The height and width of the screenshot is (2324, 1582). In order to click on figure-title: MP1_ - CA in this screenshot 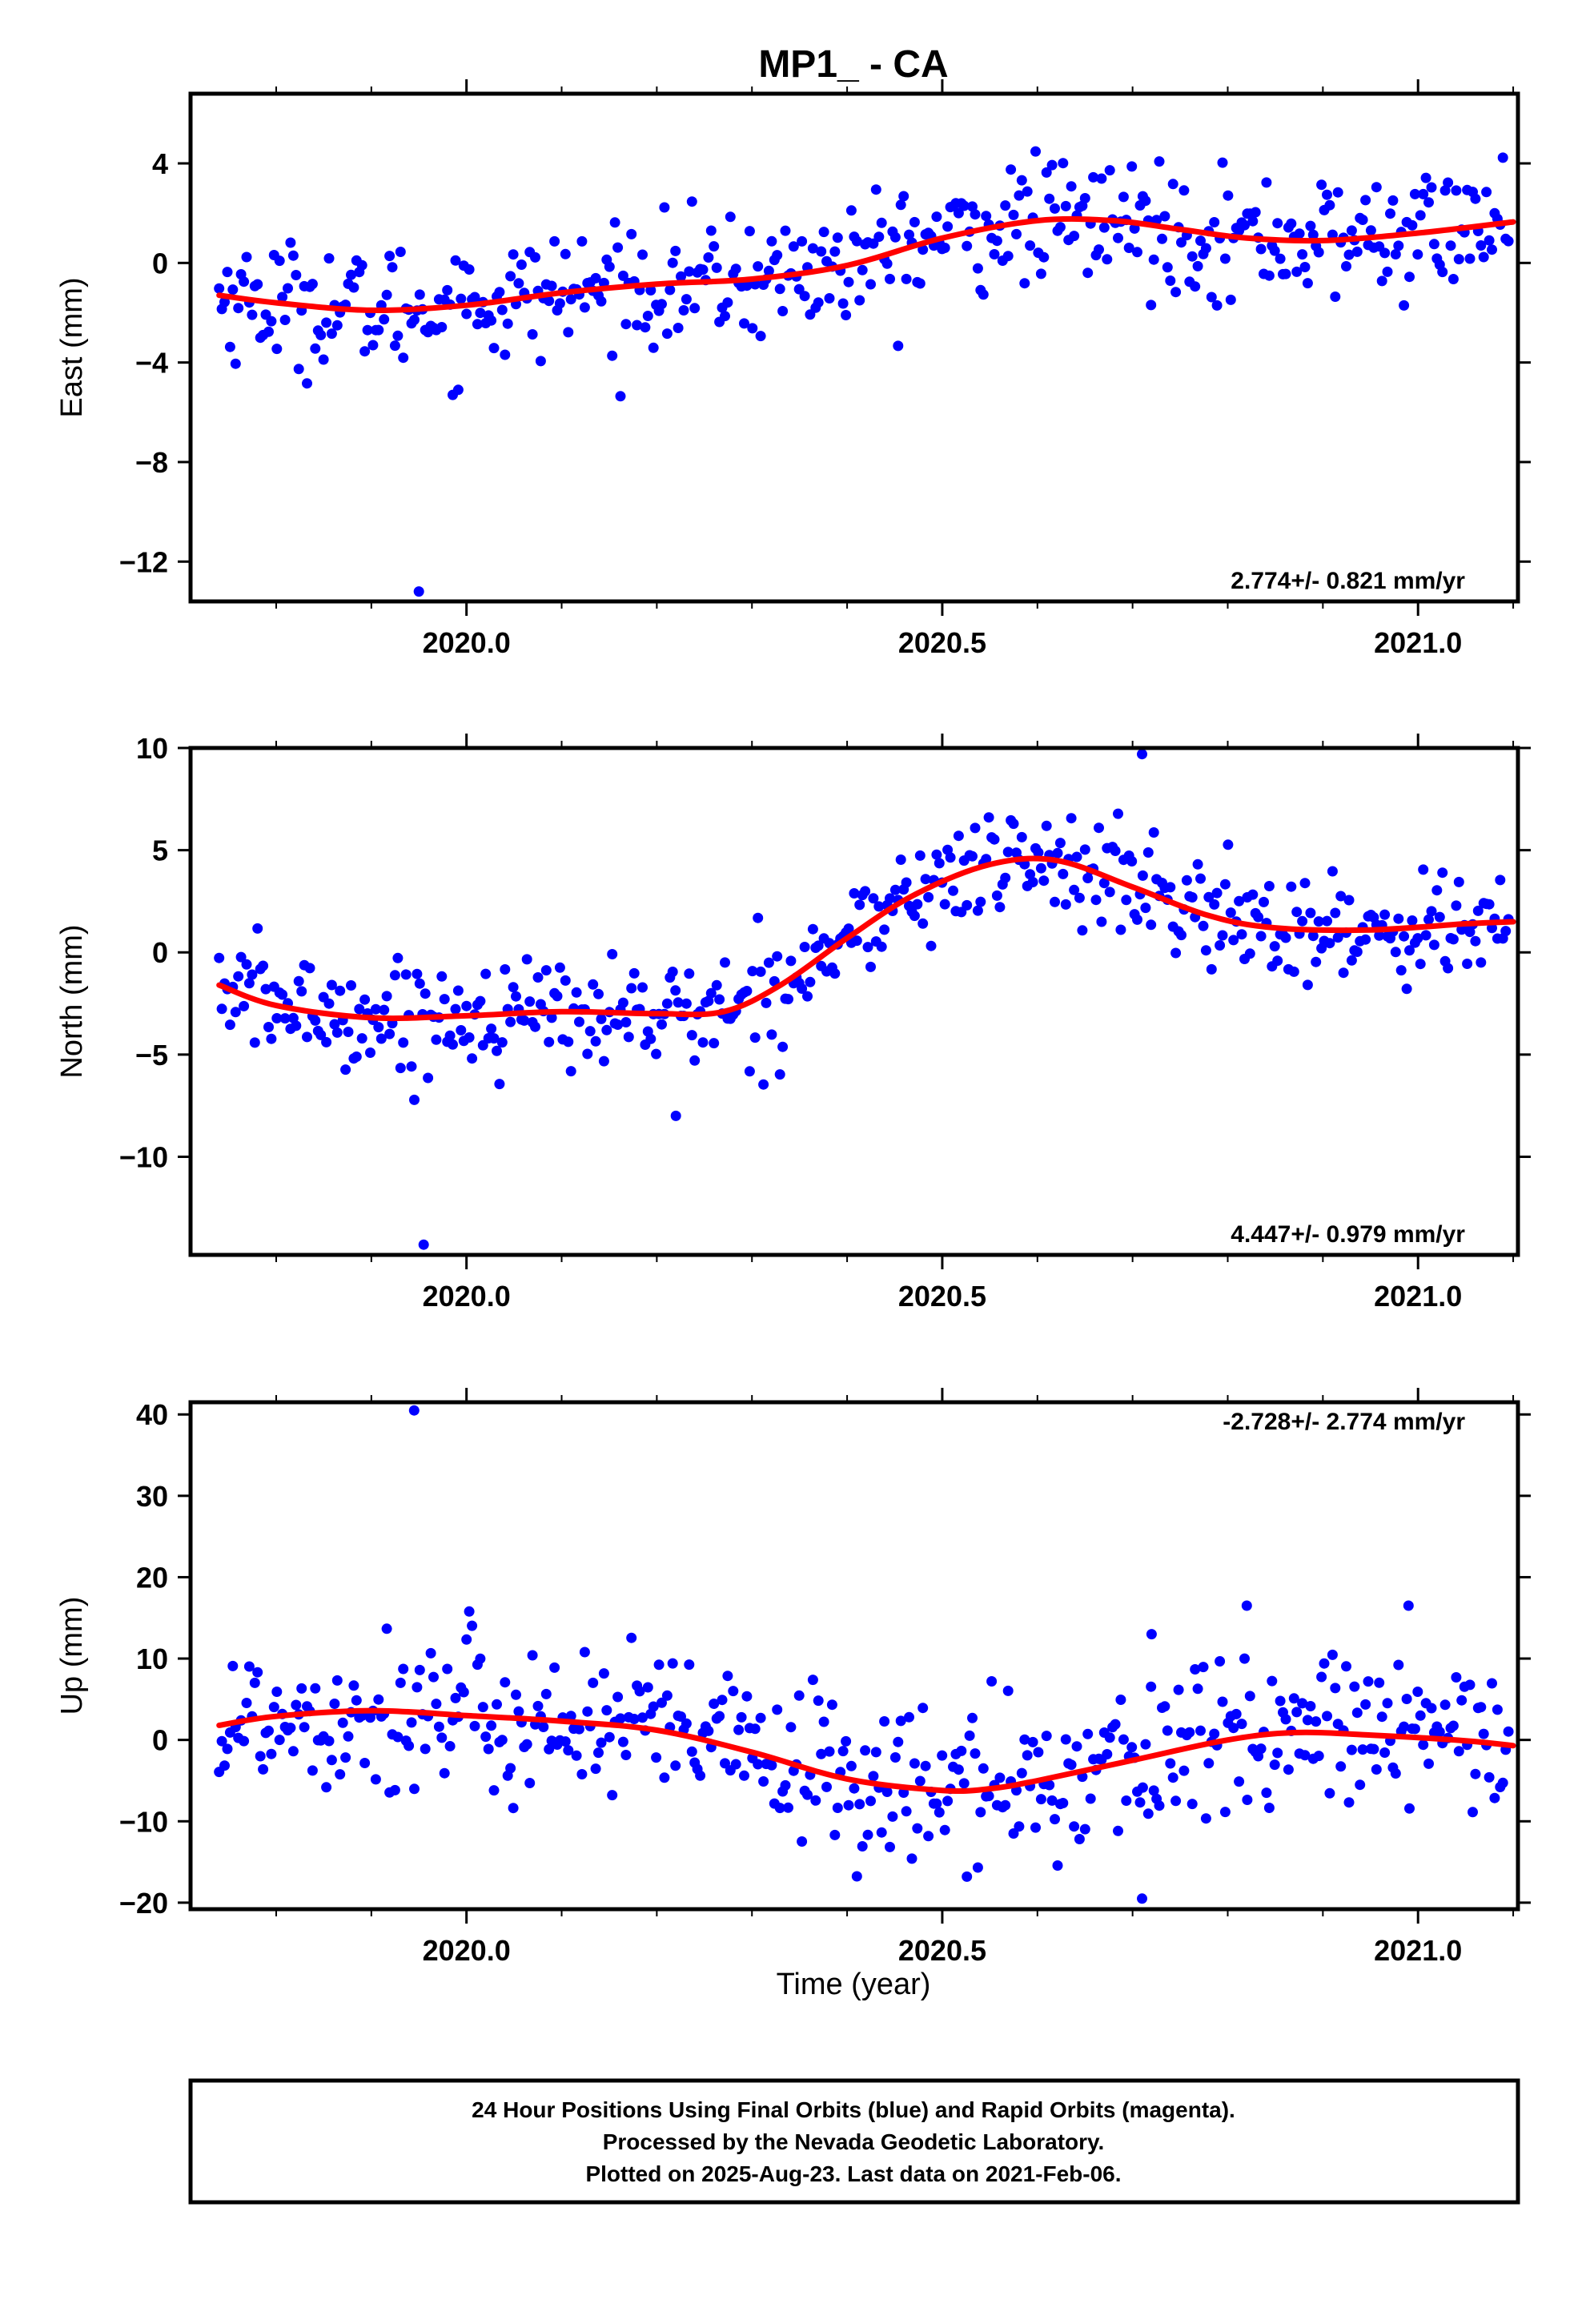, I will do `click(853, 64)`.